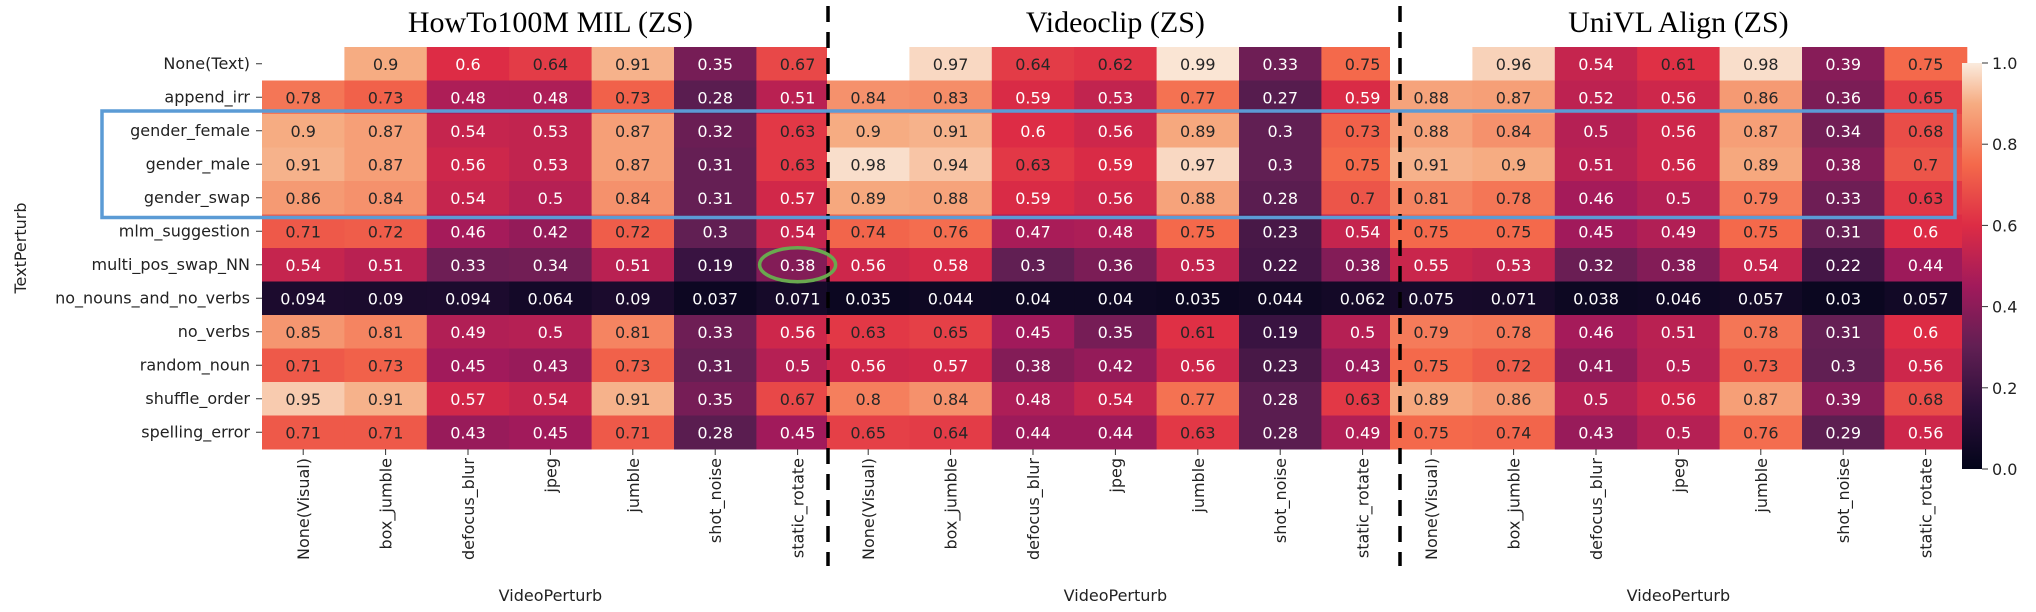 The height and width of the screenshot is (612, 2036). I want to click on cell-value-label: 0.46, so click(468, 231).